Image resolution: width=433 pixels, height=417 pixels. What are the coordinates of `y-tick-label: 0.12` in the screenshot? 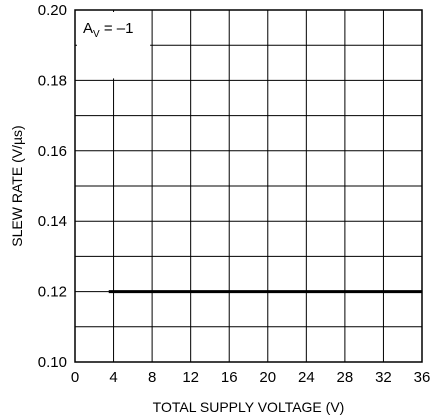 It's located at (52, 292).